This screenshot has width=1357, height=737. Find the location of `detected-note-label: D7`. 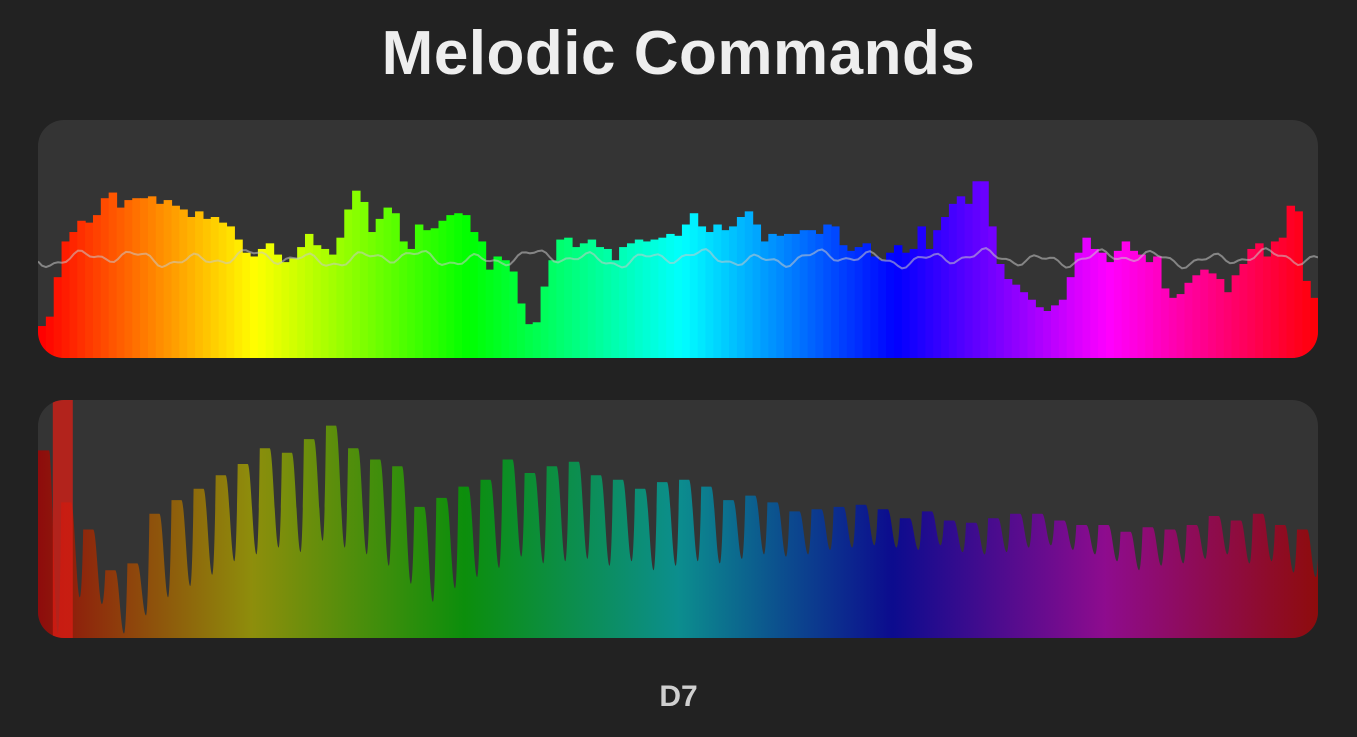

detected-note-label: D7 is located at coordinates (678, 697).